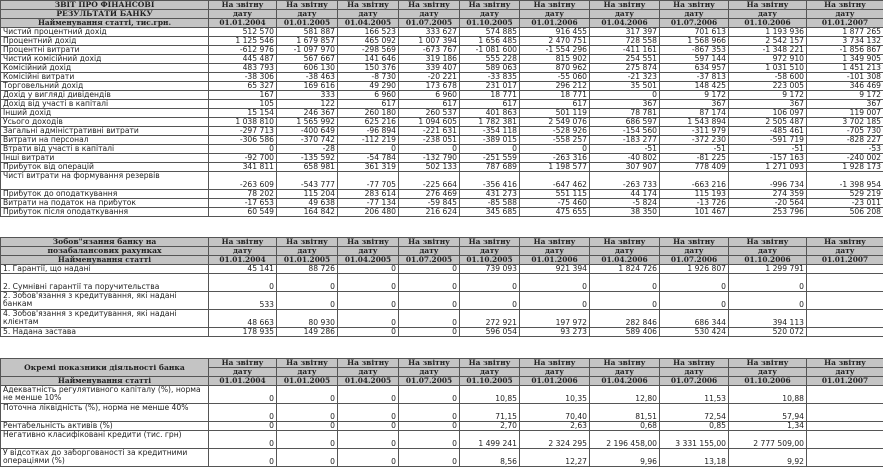 Image resolution: width=883 pixels, height=467 pixels. I want to click on column-date: 01.01.2005, so click(307, 381).